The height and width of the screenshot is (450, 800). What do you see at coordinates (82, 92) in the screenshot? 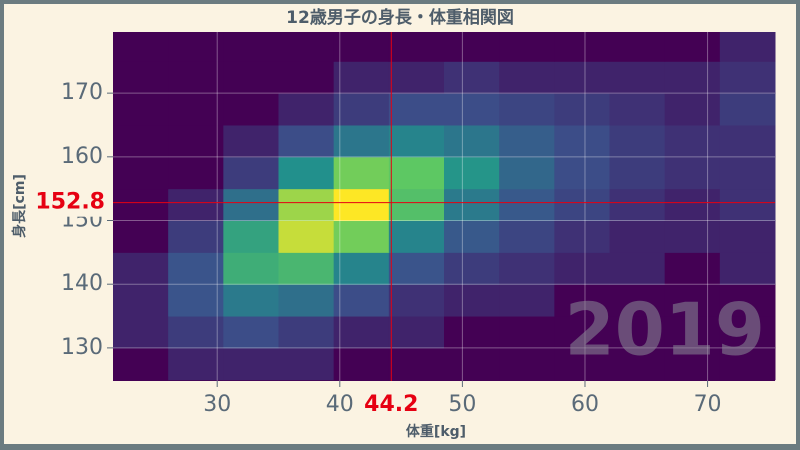
I see `y-tick-label: 170` at bounding box center [82, 92].